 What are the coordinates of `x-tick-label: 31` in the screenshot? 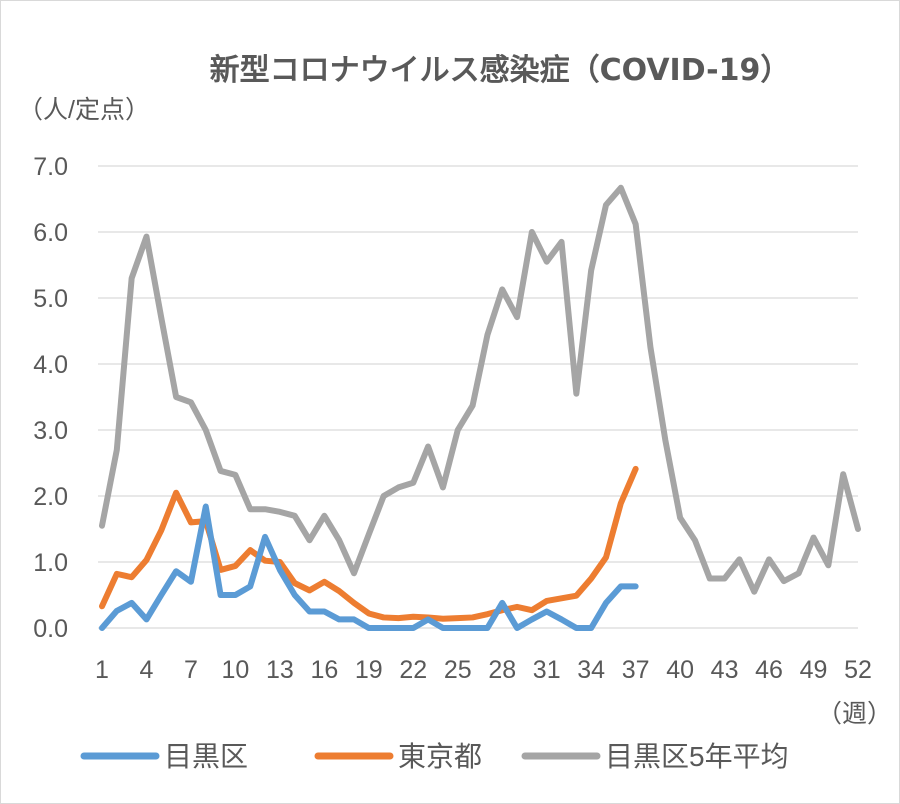 It's located at (547, 670).